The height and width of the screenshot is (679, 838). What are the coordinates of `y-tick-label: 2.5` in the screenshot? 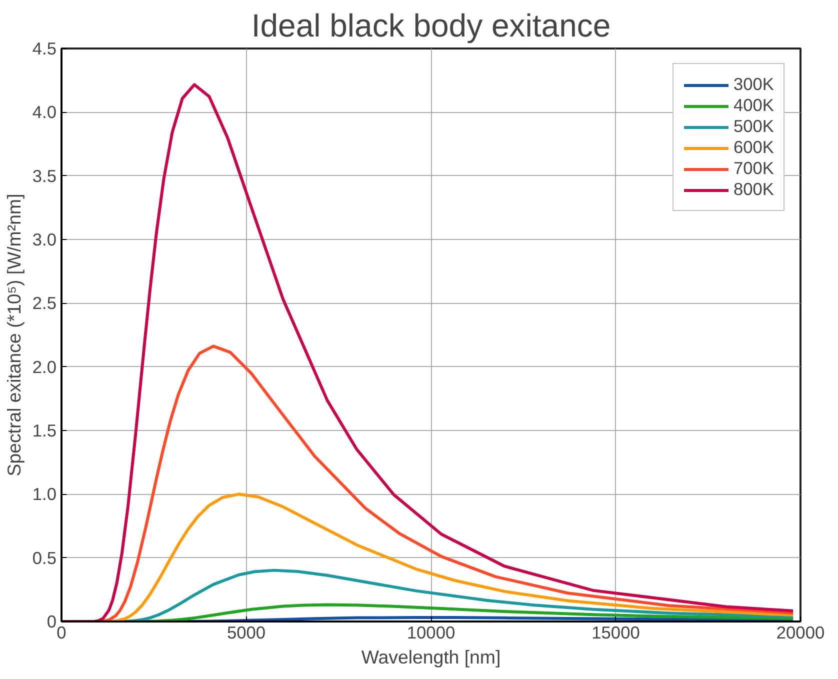 It's located at (44, 303).